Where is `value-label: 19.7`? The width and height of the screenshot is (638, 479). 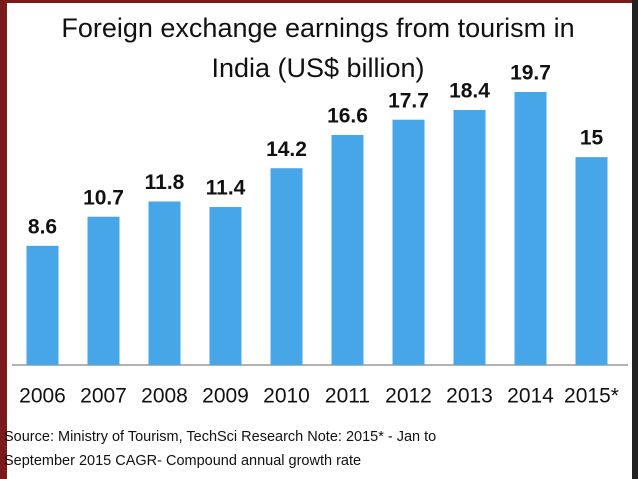 value-label: 19.7 is located at coordinates (530, 73).